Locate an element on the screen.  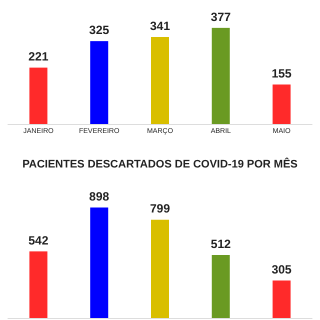
data-label: 512 is located at coordinates (221, 244).